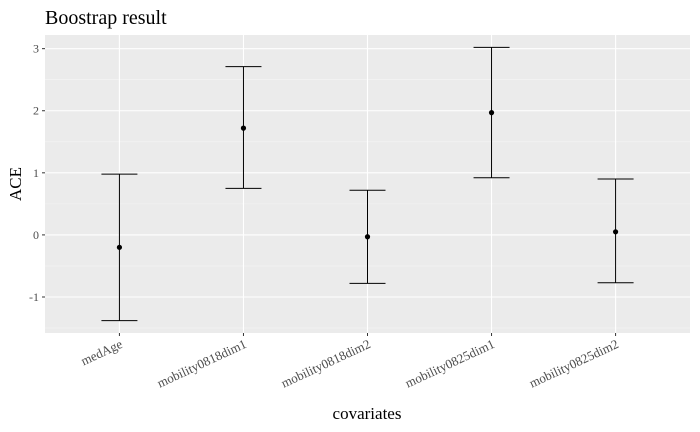  Describe the element at coordinates (101, 352) in the screenshot. I see `x-tick-label: medAge` at that location.